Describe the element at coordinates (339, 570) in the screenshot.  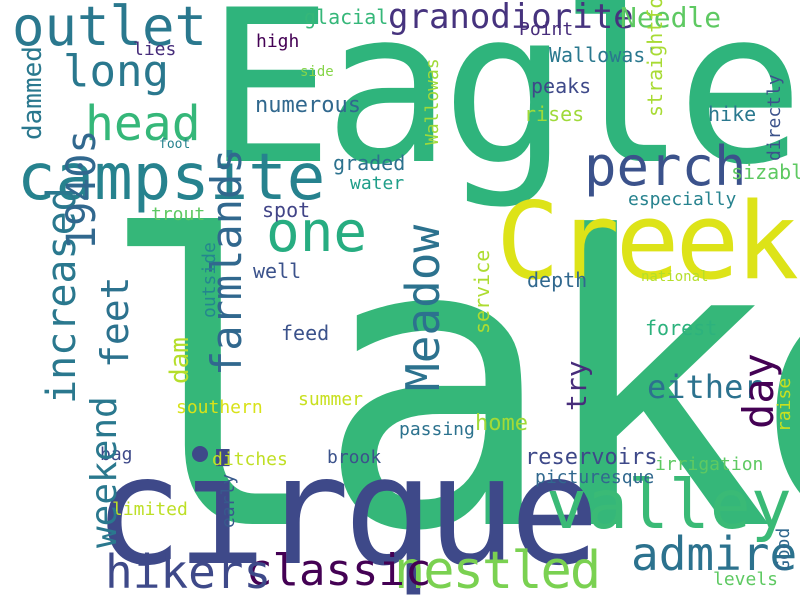
I see `word-side: classic` at that location.